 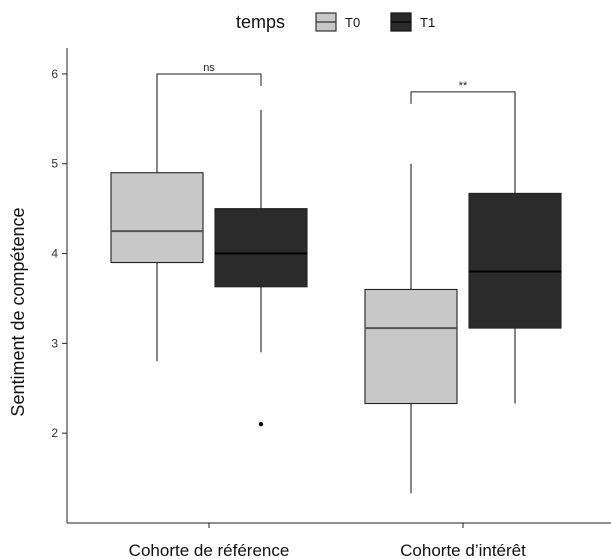 I want to click on significance-label: **, so click(x=463, y=86).